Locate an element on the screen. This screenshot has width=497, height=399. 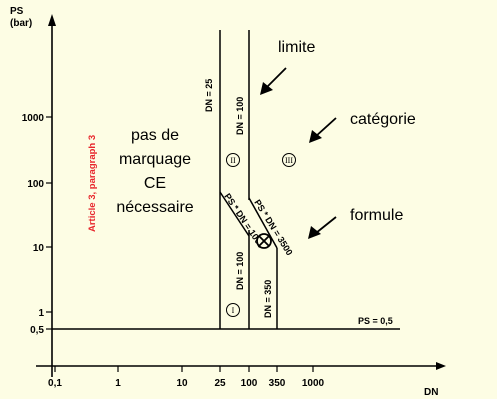
category-mark-II: II is located at coordinates (233, 160).